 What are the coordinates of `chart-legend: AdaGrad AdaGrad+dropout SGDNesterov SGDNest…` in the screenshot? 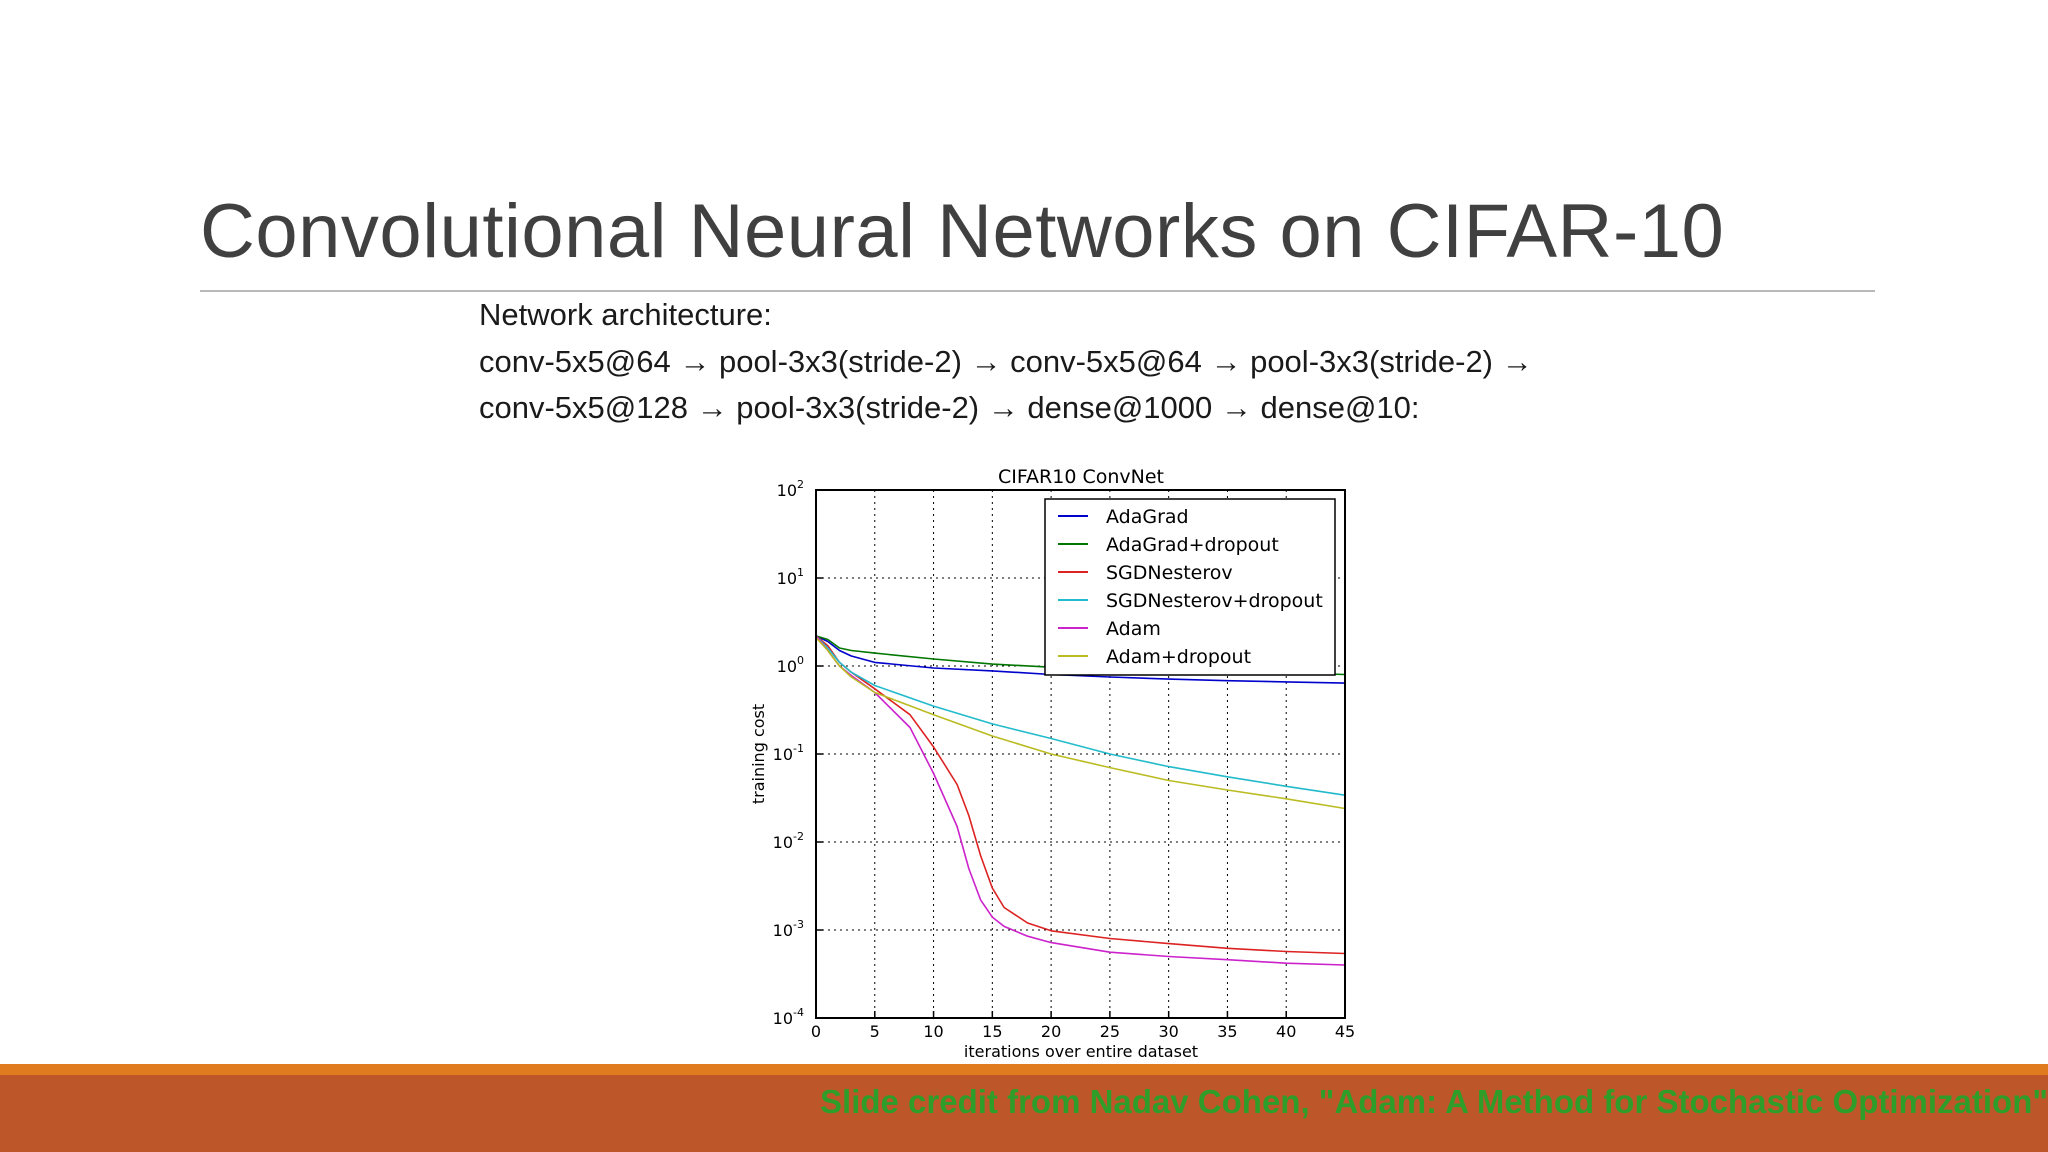 It's located at (1190, 587).